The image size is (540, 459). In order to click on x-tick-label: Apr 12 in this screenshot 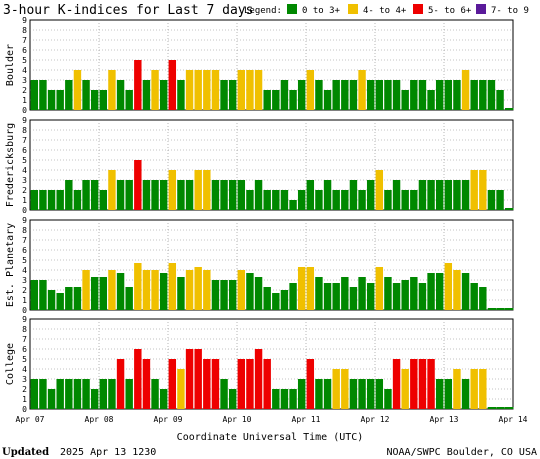, I will do `click(375, 419)`.